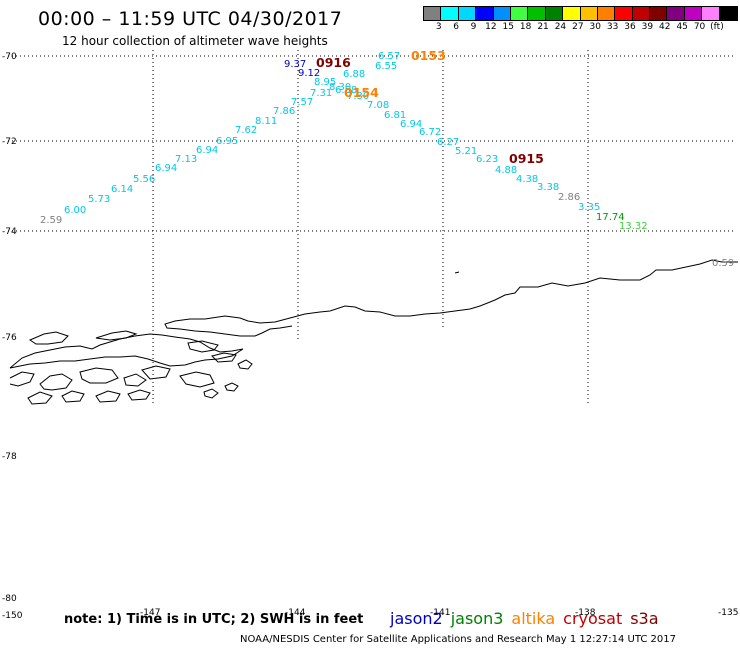 The image size is (740, 650). What do you see at coordinates (309, 73) in the screenshot?
I see `swh-value: 9.12` at bounding box center [309, 73].